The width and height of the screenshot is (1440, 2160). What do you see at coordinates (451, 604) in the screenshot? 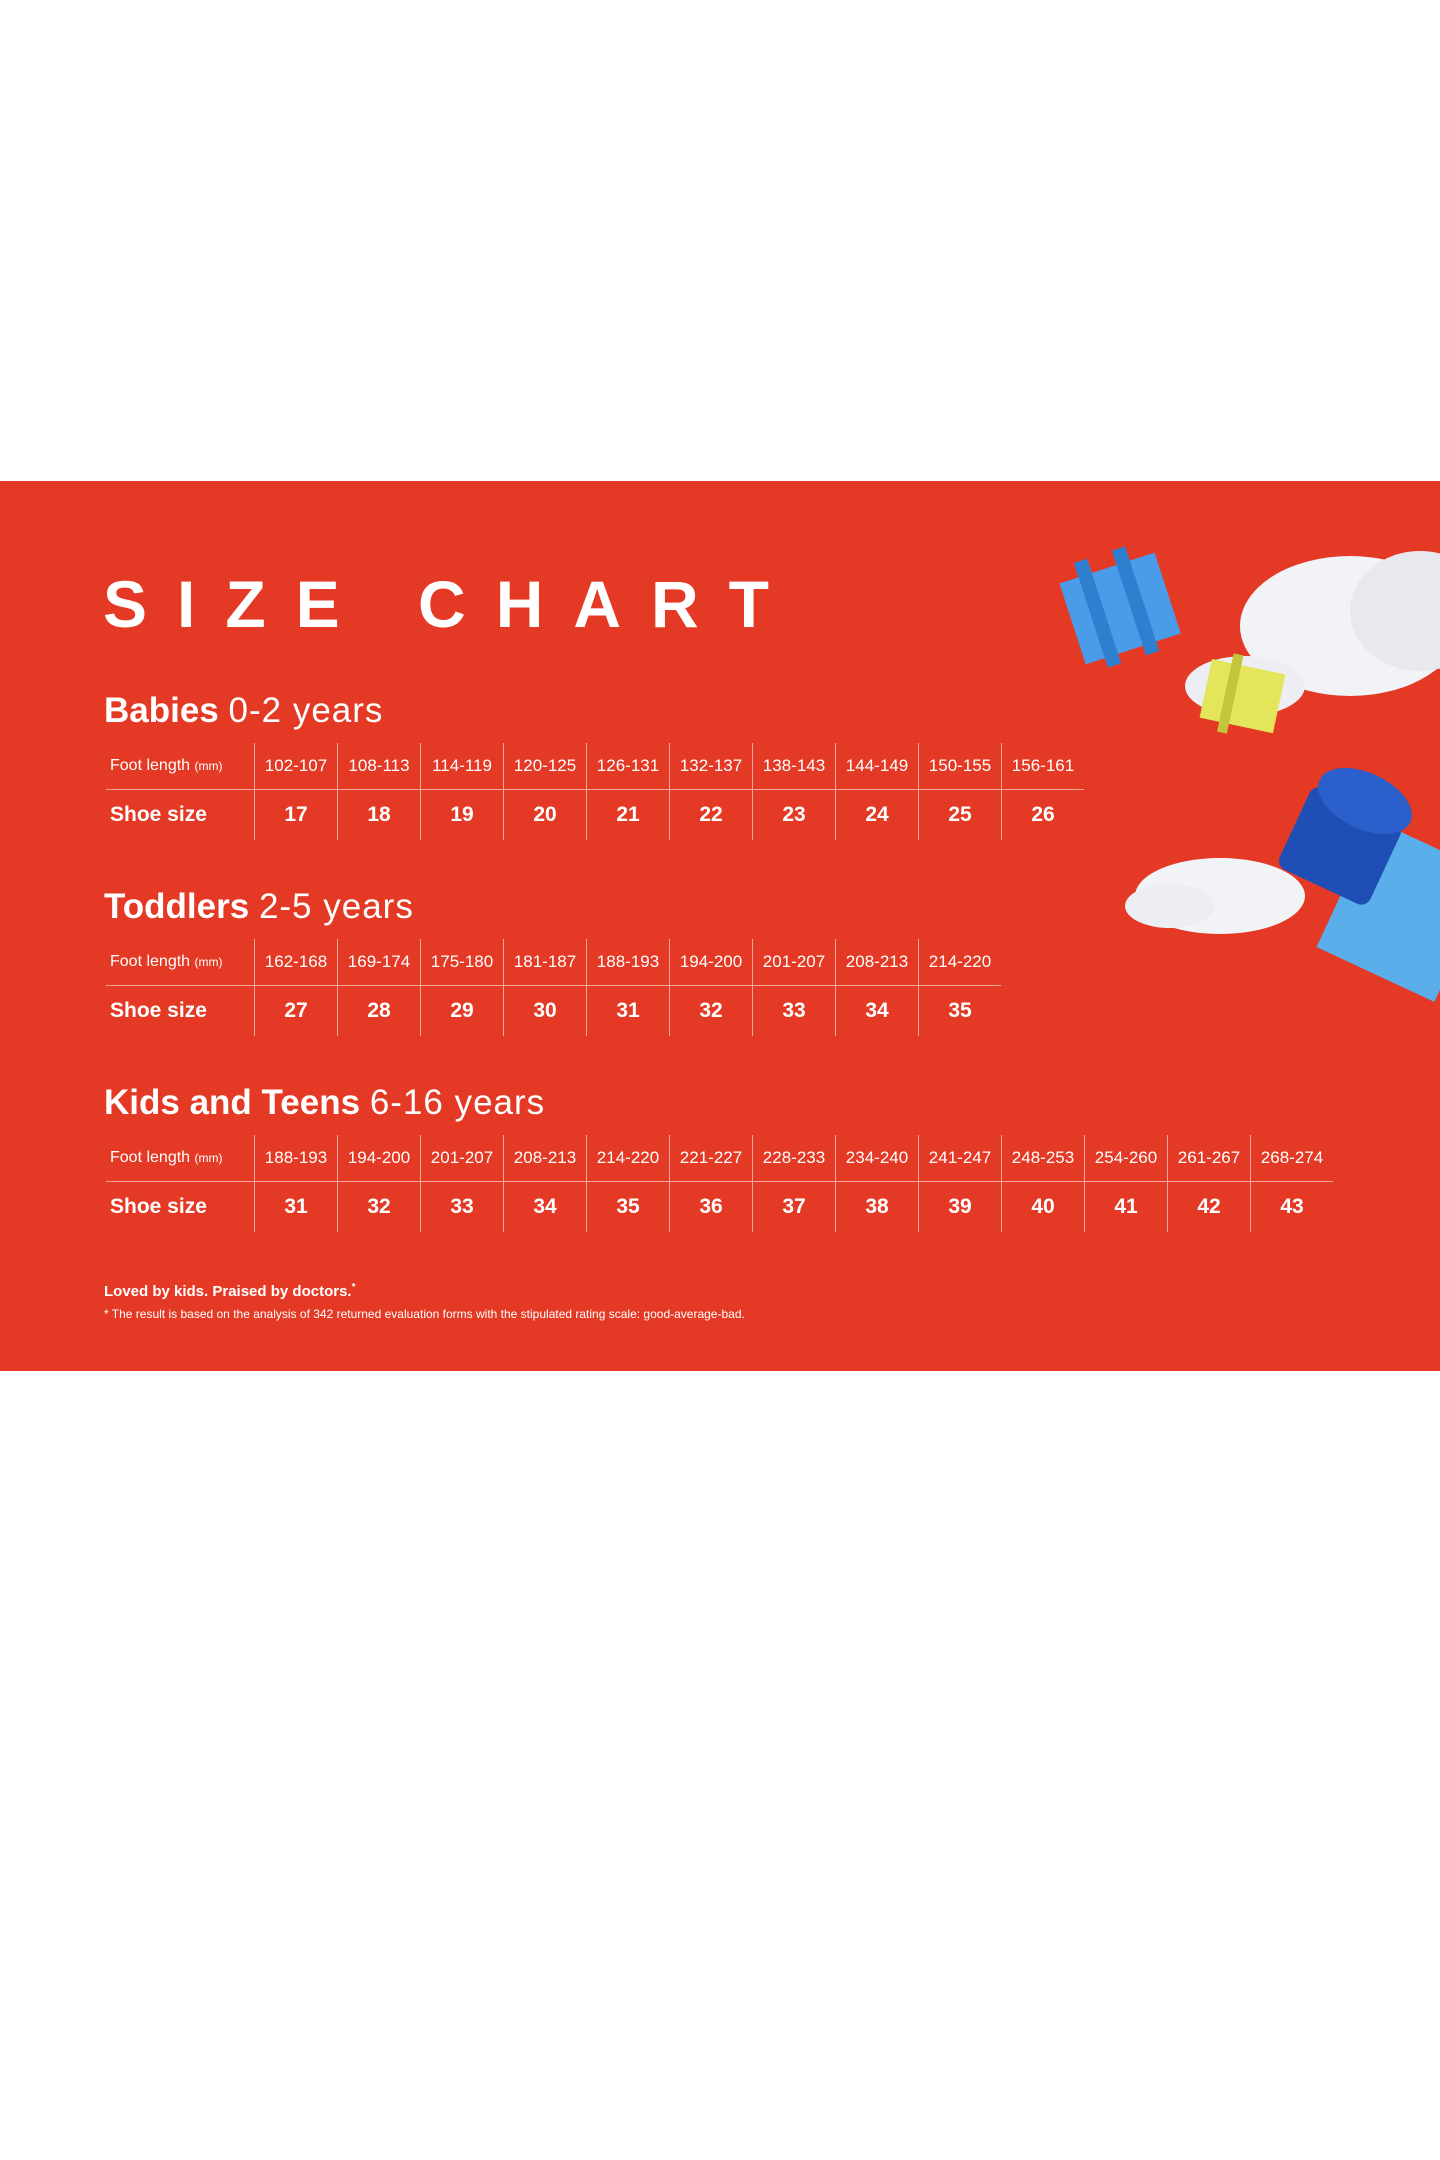
I see `page-title: SIZE CHART` at bounding box center [451, 604].